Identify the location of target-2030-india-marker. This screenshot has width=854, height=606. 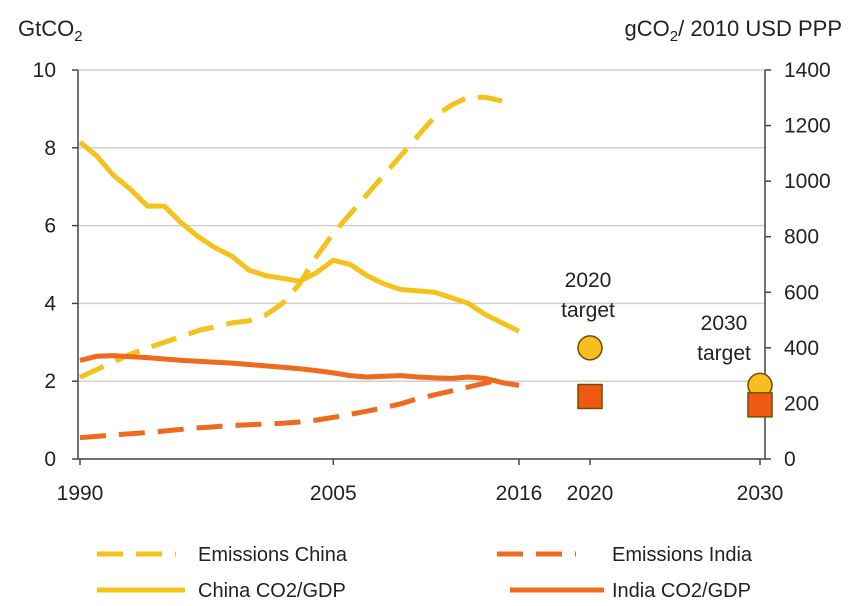
(760, 405).